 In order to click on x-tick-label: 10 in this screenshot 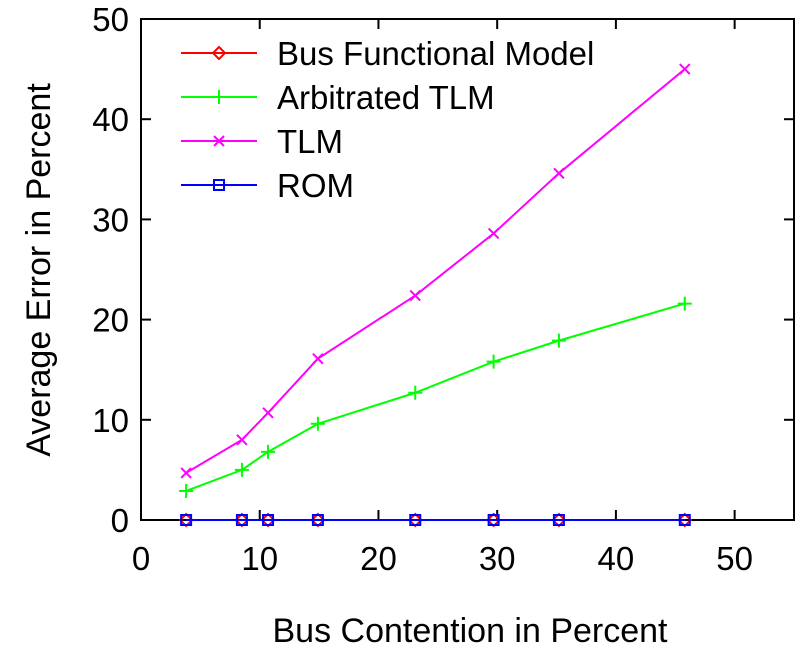, I will do `click(259, 558)`.